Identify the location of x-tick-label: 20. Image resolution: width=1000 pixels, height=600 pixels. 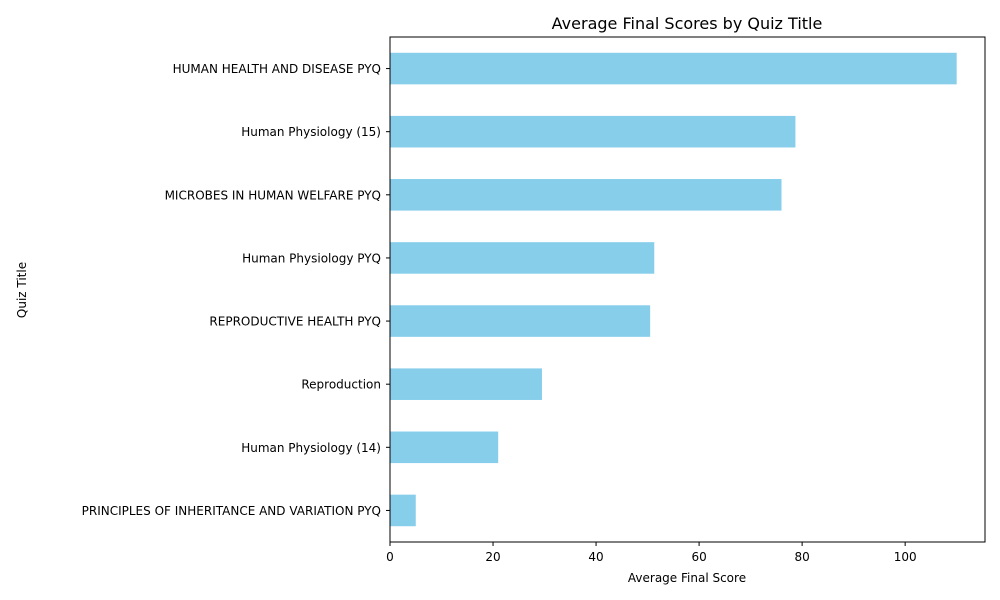
(492, 557).